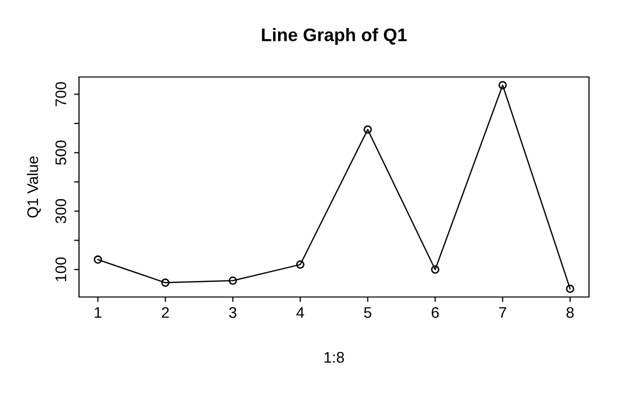 Image resolution: width=631 pixels, height=395 pixels. I want to click on x-tick-label: 5, so click(368, 312).